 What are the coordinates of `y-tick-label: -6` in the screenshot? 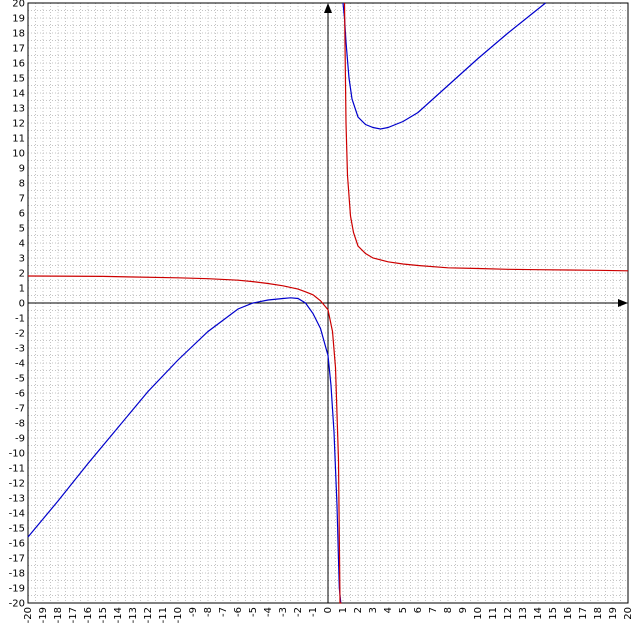 It's located at (20, 394).